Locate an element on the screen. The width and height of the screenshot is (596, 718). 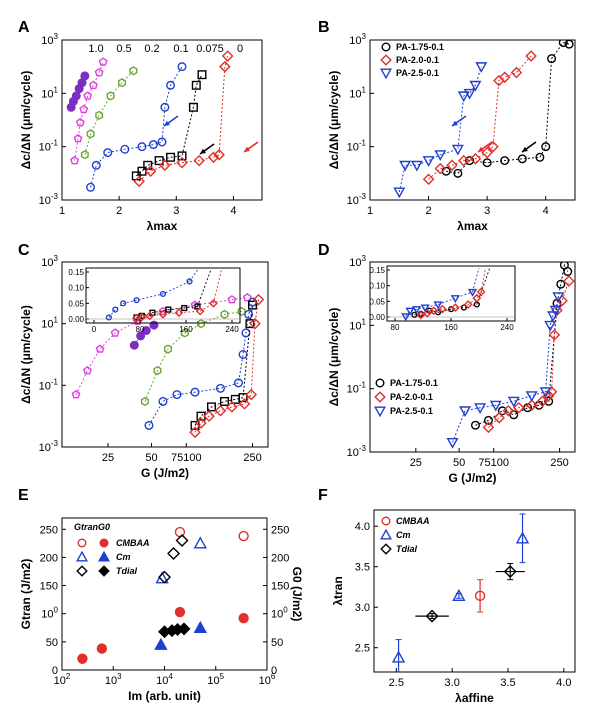
x-tick-label: 10⁶ is located at coordinates (267, 679).